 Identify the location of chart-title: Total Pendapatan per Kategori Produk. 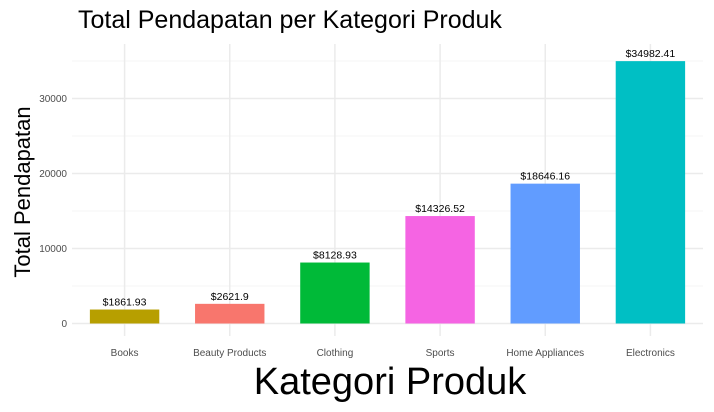
(290, 20).